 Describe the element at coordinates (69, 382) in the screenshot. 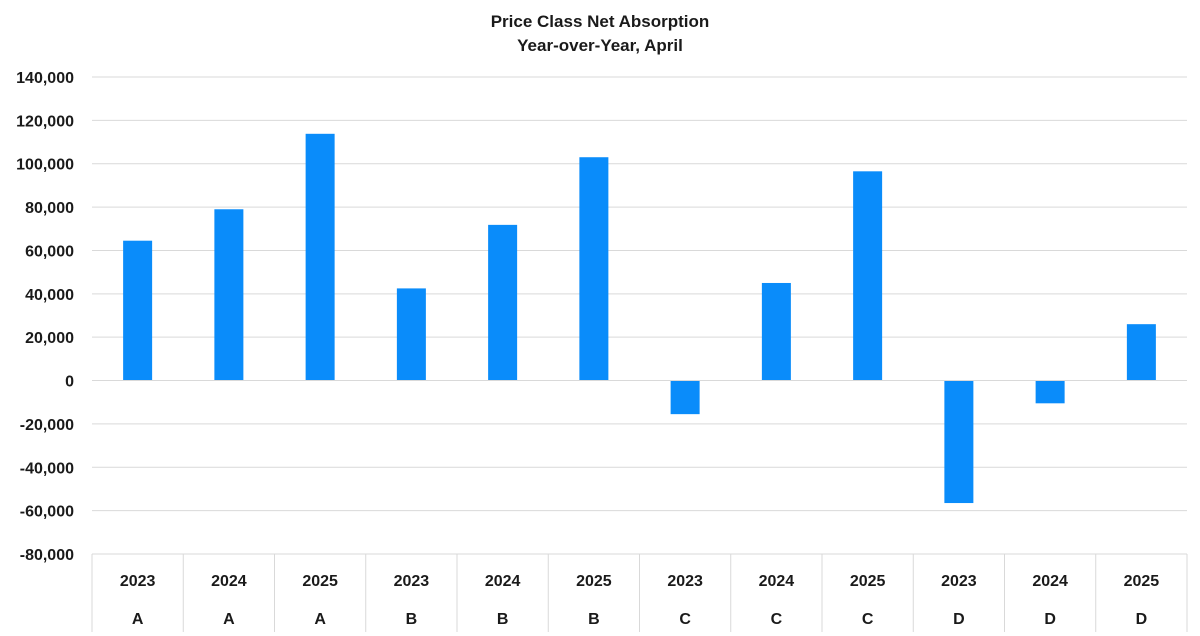

I see `y-tick-label: 0` at that location.